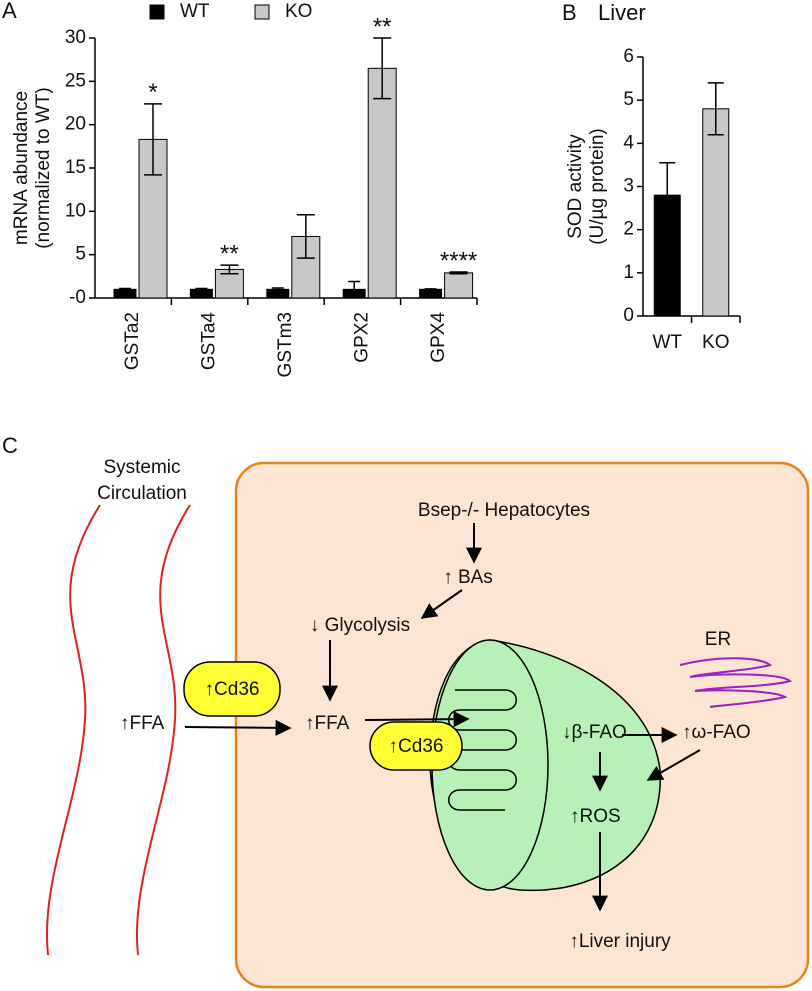 The height and width of the screenshot is (991, 812). What do you see at coordinates (132, 341) in the screenshot?
I see `x-tick-label: GSTa2` at bounding box center [132, 341].